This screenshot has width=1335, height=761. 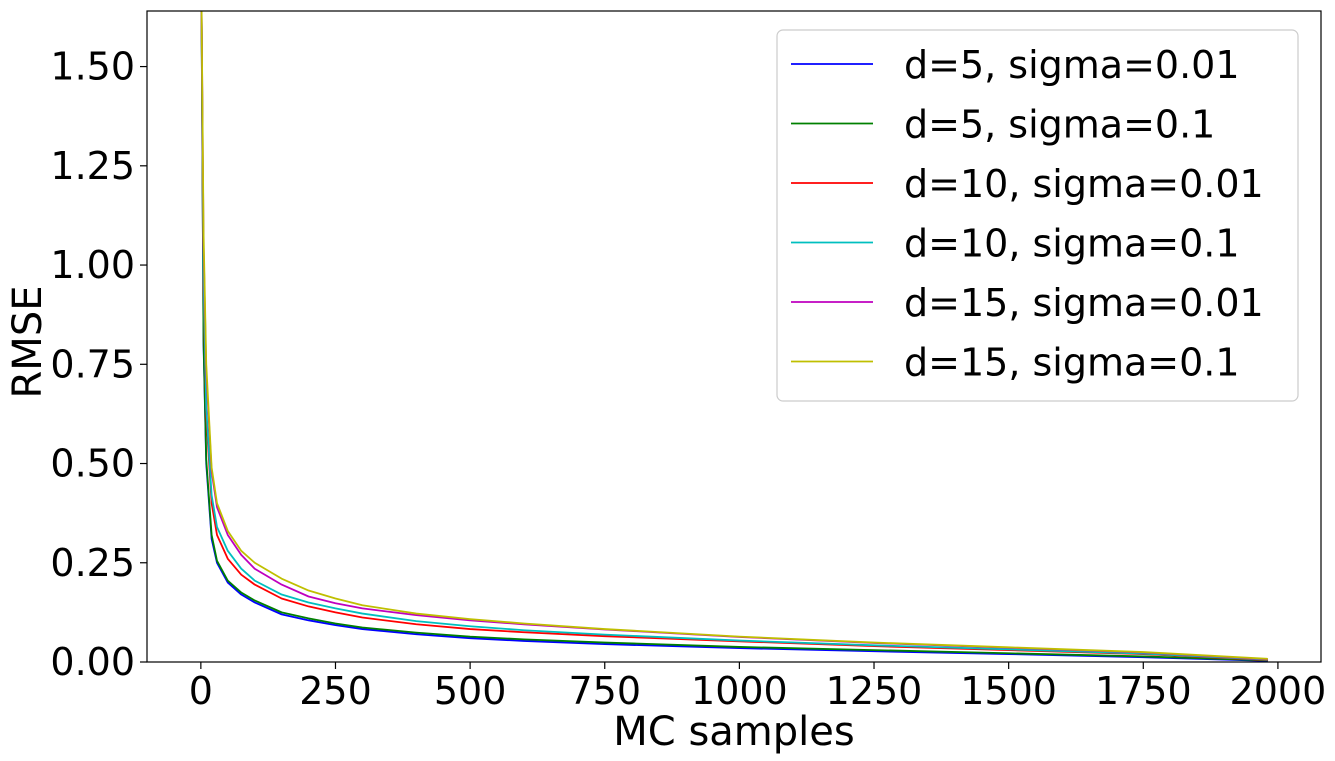 I want to click on x-tick-label: 2000, so click(x=1278, y=691).